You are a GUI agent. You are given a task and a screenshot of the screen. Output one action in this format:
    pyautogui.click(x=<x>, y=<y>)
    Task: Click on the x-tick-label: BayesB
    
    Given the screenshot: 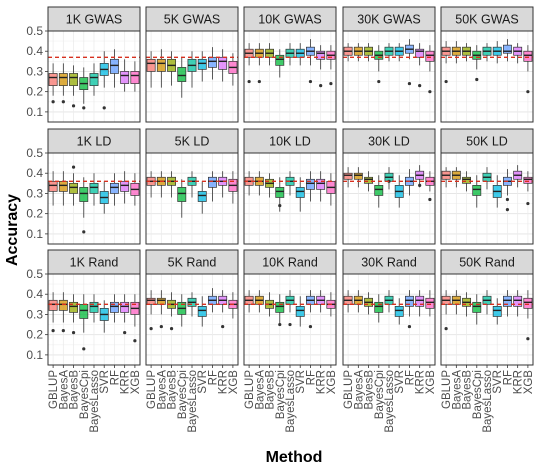 What is the action you would take?
    pyautogui.click(x=468, y=390)
    